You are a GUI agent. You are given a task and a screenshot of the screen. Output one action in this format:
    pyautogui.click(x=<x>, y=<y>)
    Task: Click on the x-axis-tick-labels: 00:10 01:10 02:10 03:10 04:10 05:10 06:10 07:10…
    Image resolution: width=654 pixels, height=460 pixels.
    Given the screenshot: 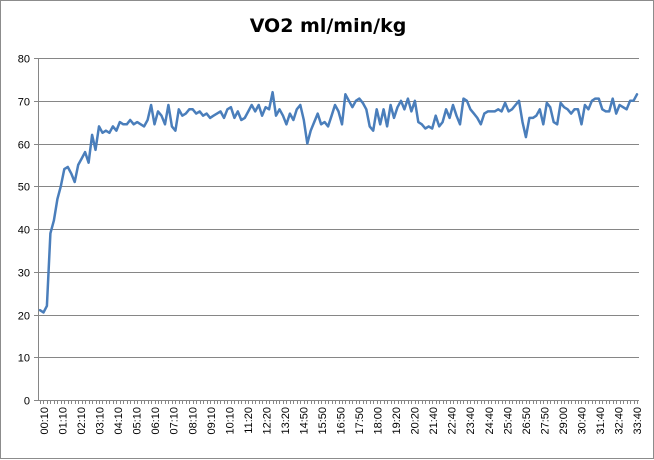 What is the action you would take?
    pyautogui.click(x=341, y=421)
    